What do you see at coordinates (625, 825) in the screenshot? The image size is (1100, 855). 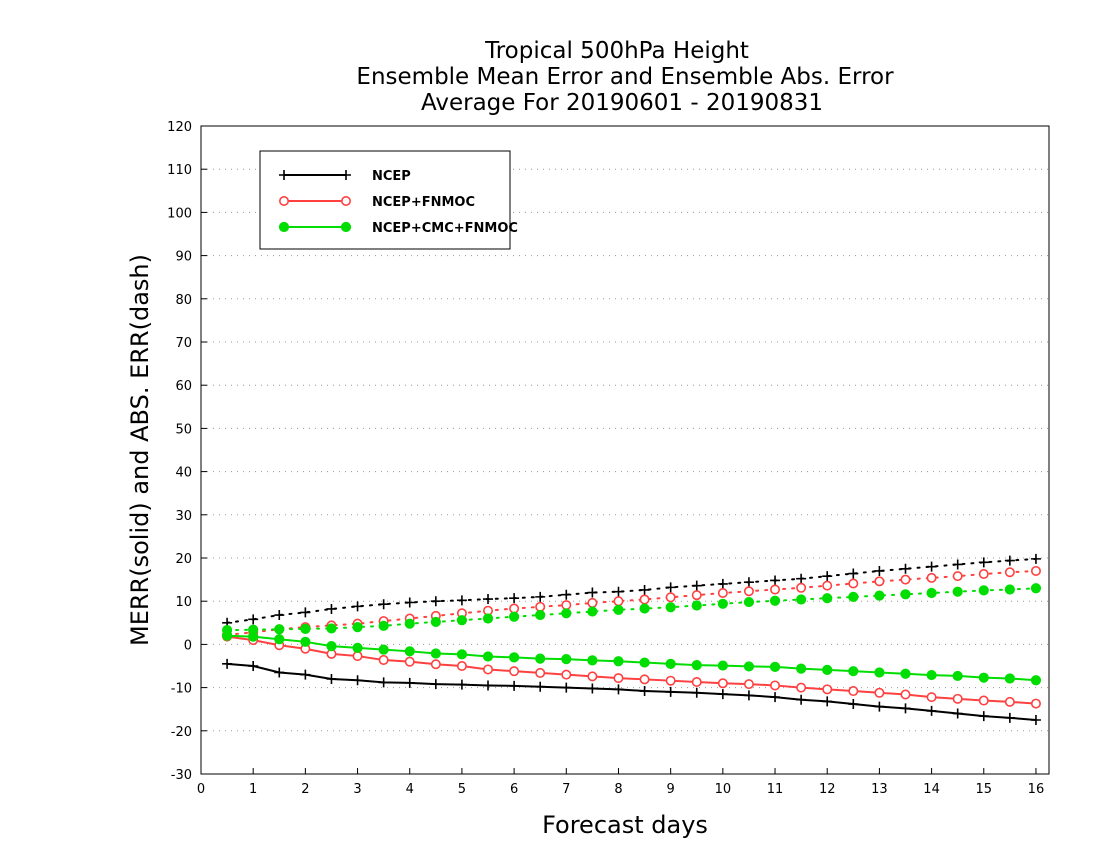 I see `x-axis-label: Forecast days` at bounding box center [625, 825].